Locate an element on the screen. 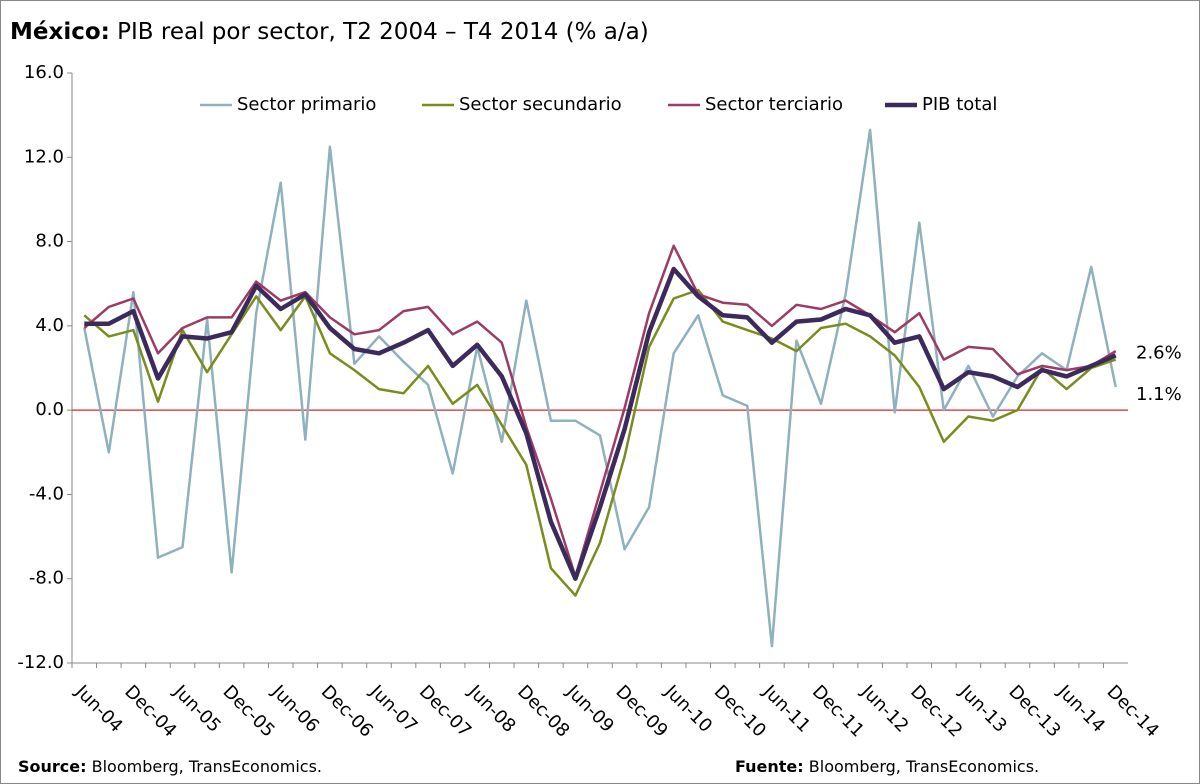 The width and height of the screenshot is (1200, 784). y-tick-label: 0.0 is located at coordinates (49, 409).